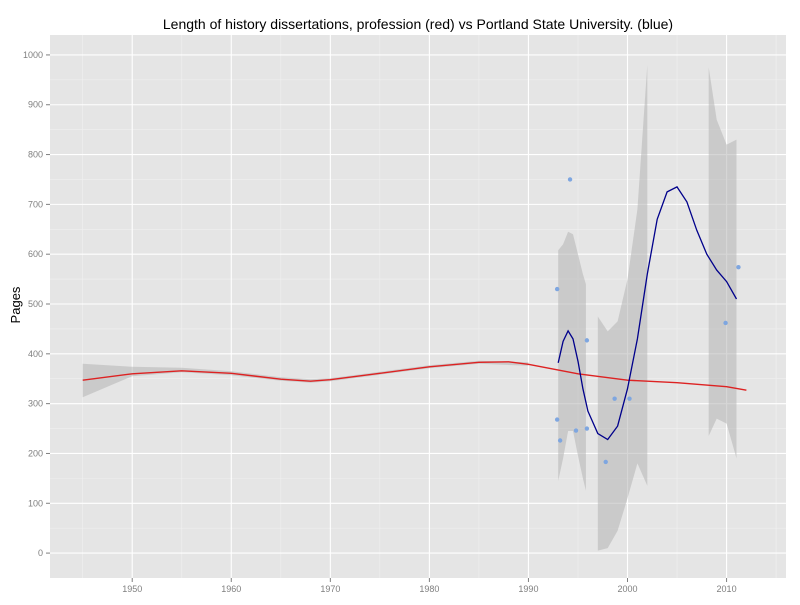  What do you see at coordinates (35, 354) in the screenshot?
I see `y-tick-label: 400` at bounding box center [35, 354].